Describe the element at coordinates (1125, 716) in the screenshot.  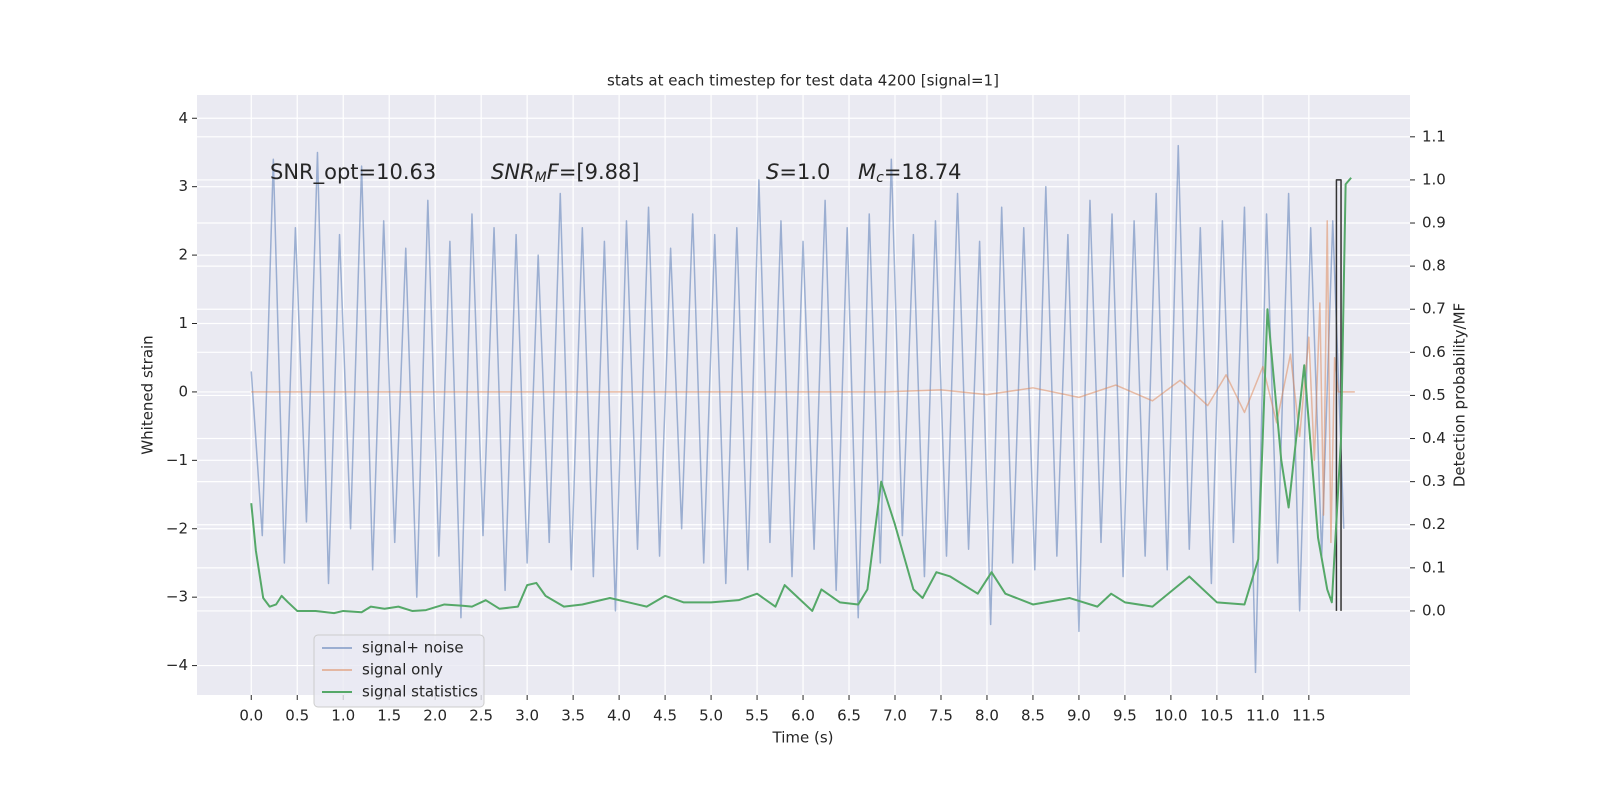
I see `x-tick-label: 9.5` at that location.